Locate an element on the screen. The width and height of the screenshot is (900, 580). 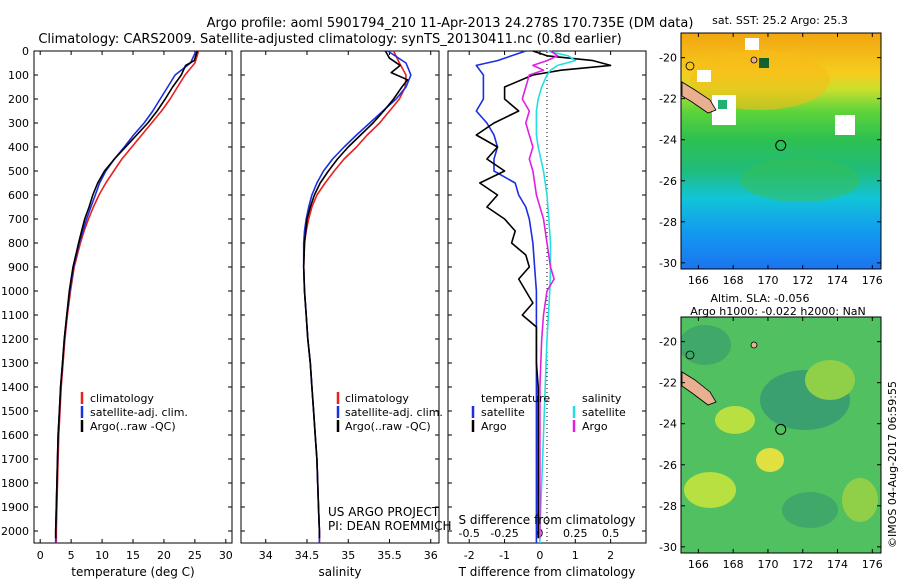
depth-tick-label: 1200 is located at coordinates (15, 339).